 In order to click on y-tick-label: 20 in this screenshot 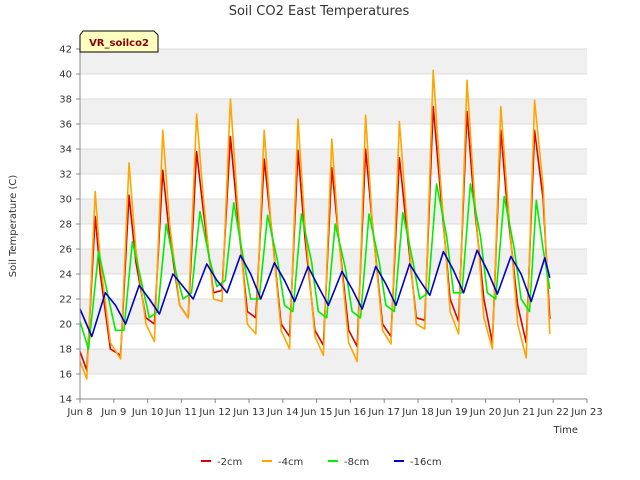, I will do `click(65, 325)`.